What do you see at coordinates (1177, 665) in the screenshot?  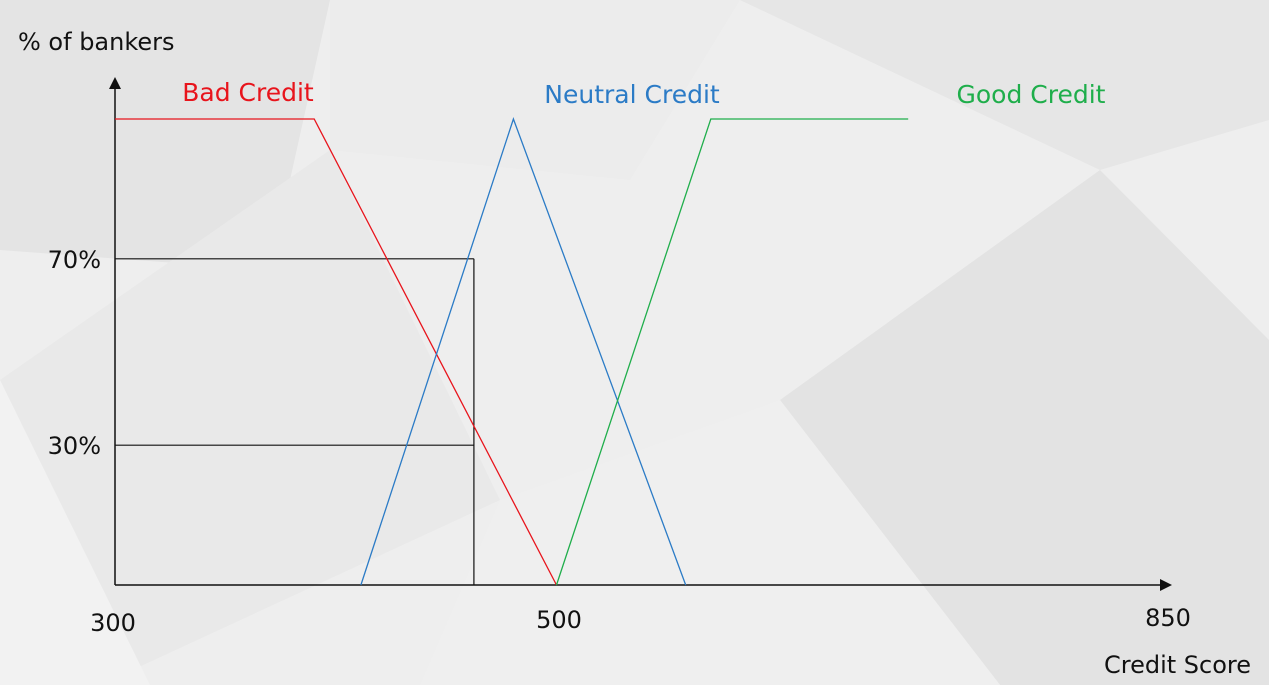 I see `x-axis-title: Credit Score` at bounding box center [1177, 665].